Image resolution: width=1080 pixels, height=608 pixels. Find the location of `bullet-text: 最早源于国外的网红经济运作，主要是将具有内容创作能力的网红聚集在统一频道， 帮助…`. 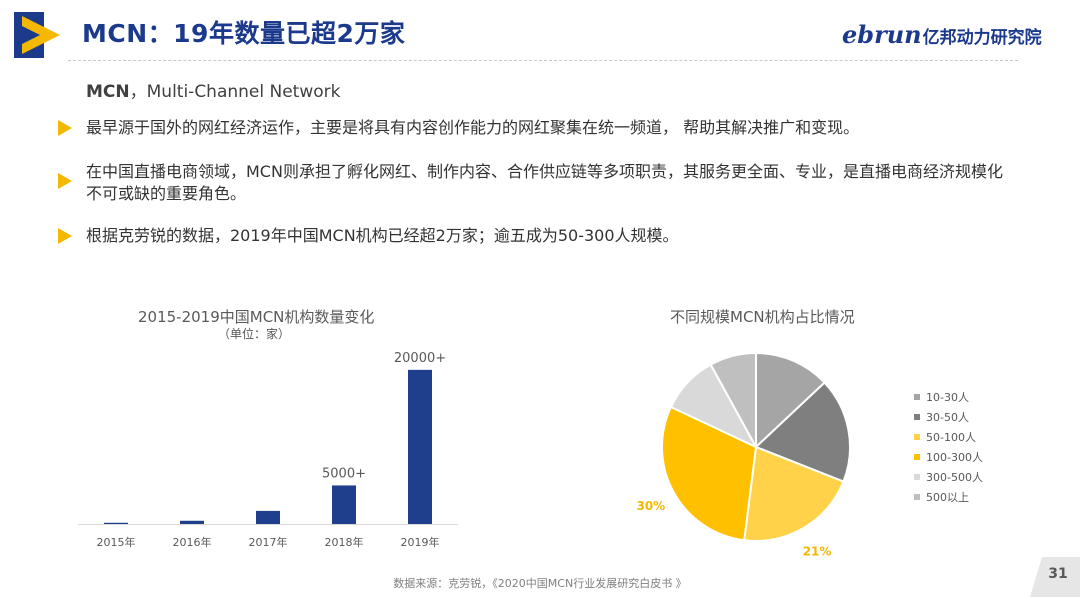

bullet-text: 最早源于国外的网红经济运作，主要是将具有内容创作能力的网红聚集在统一频道， 帮助… is located at coordinates (473, 127).